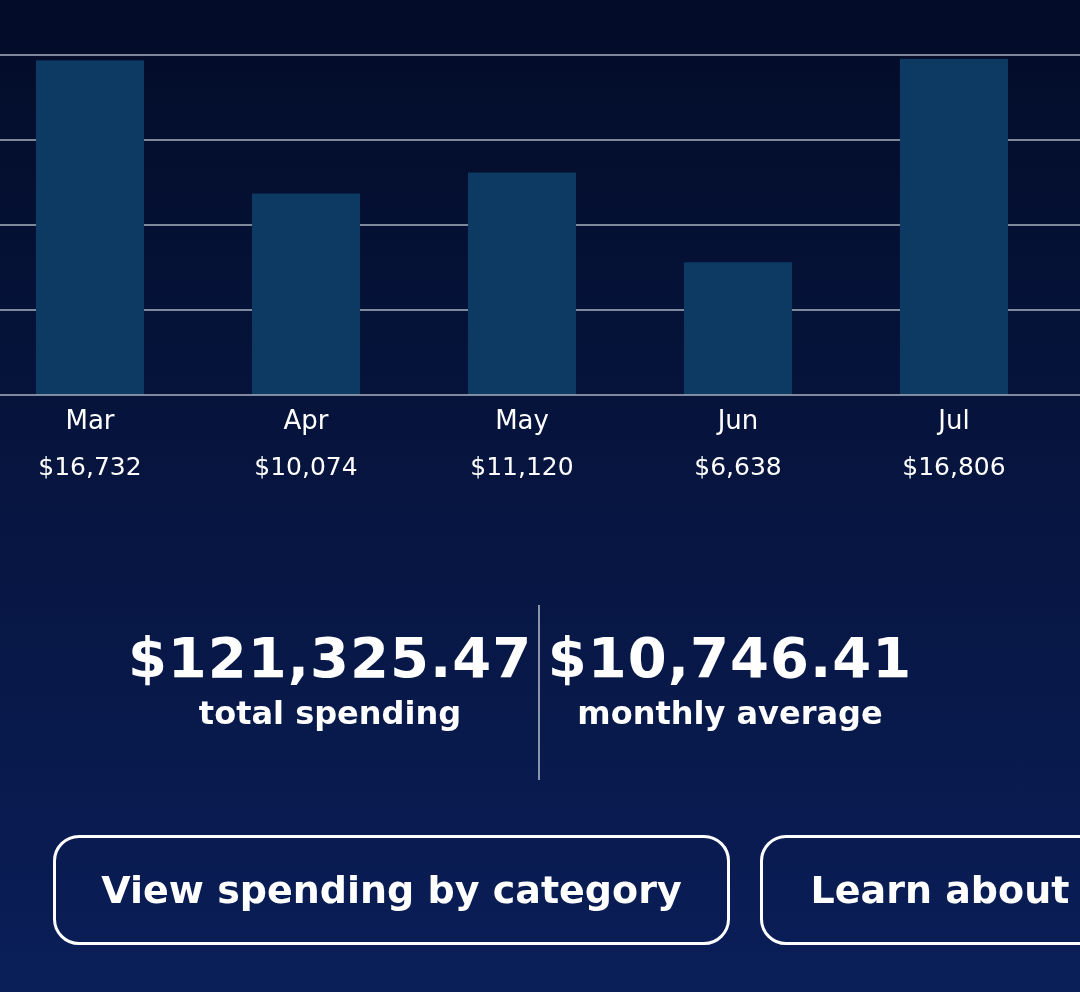  I want to click on text: $10,746.41, so click(730, 657).